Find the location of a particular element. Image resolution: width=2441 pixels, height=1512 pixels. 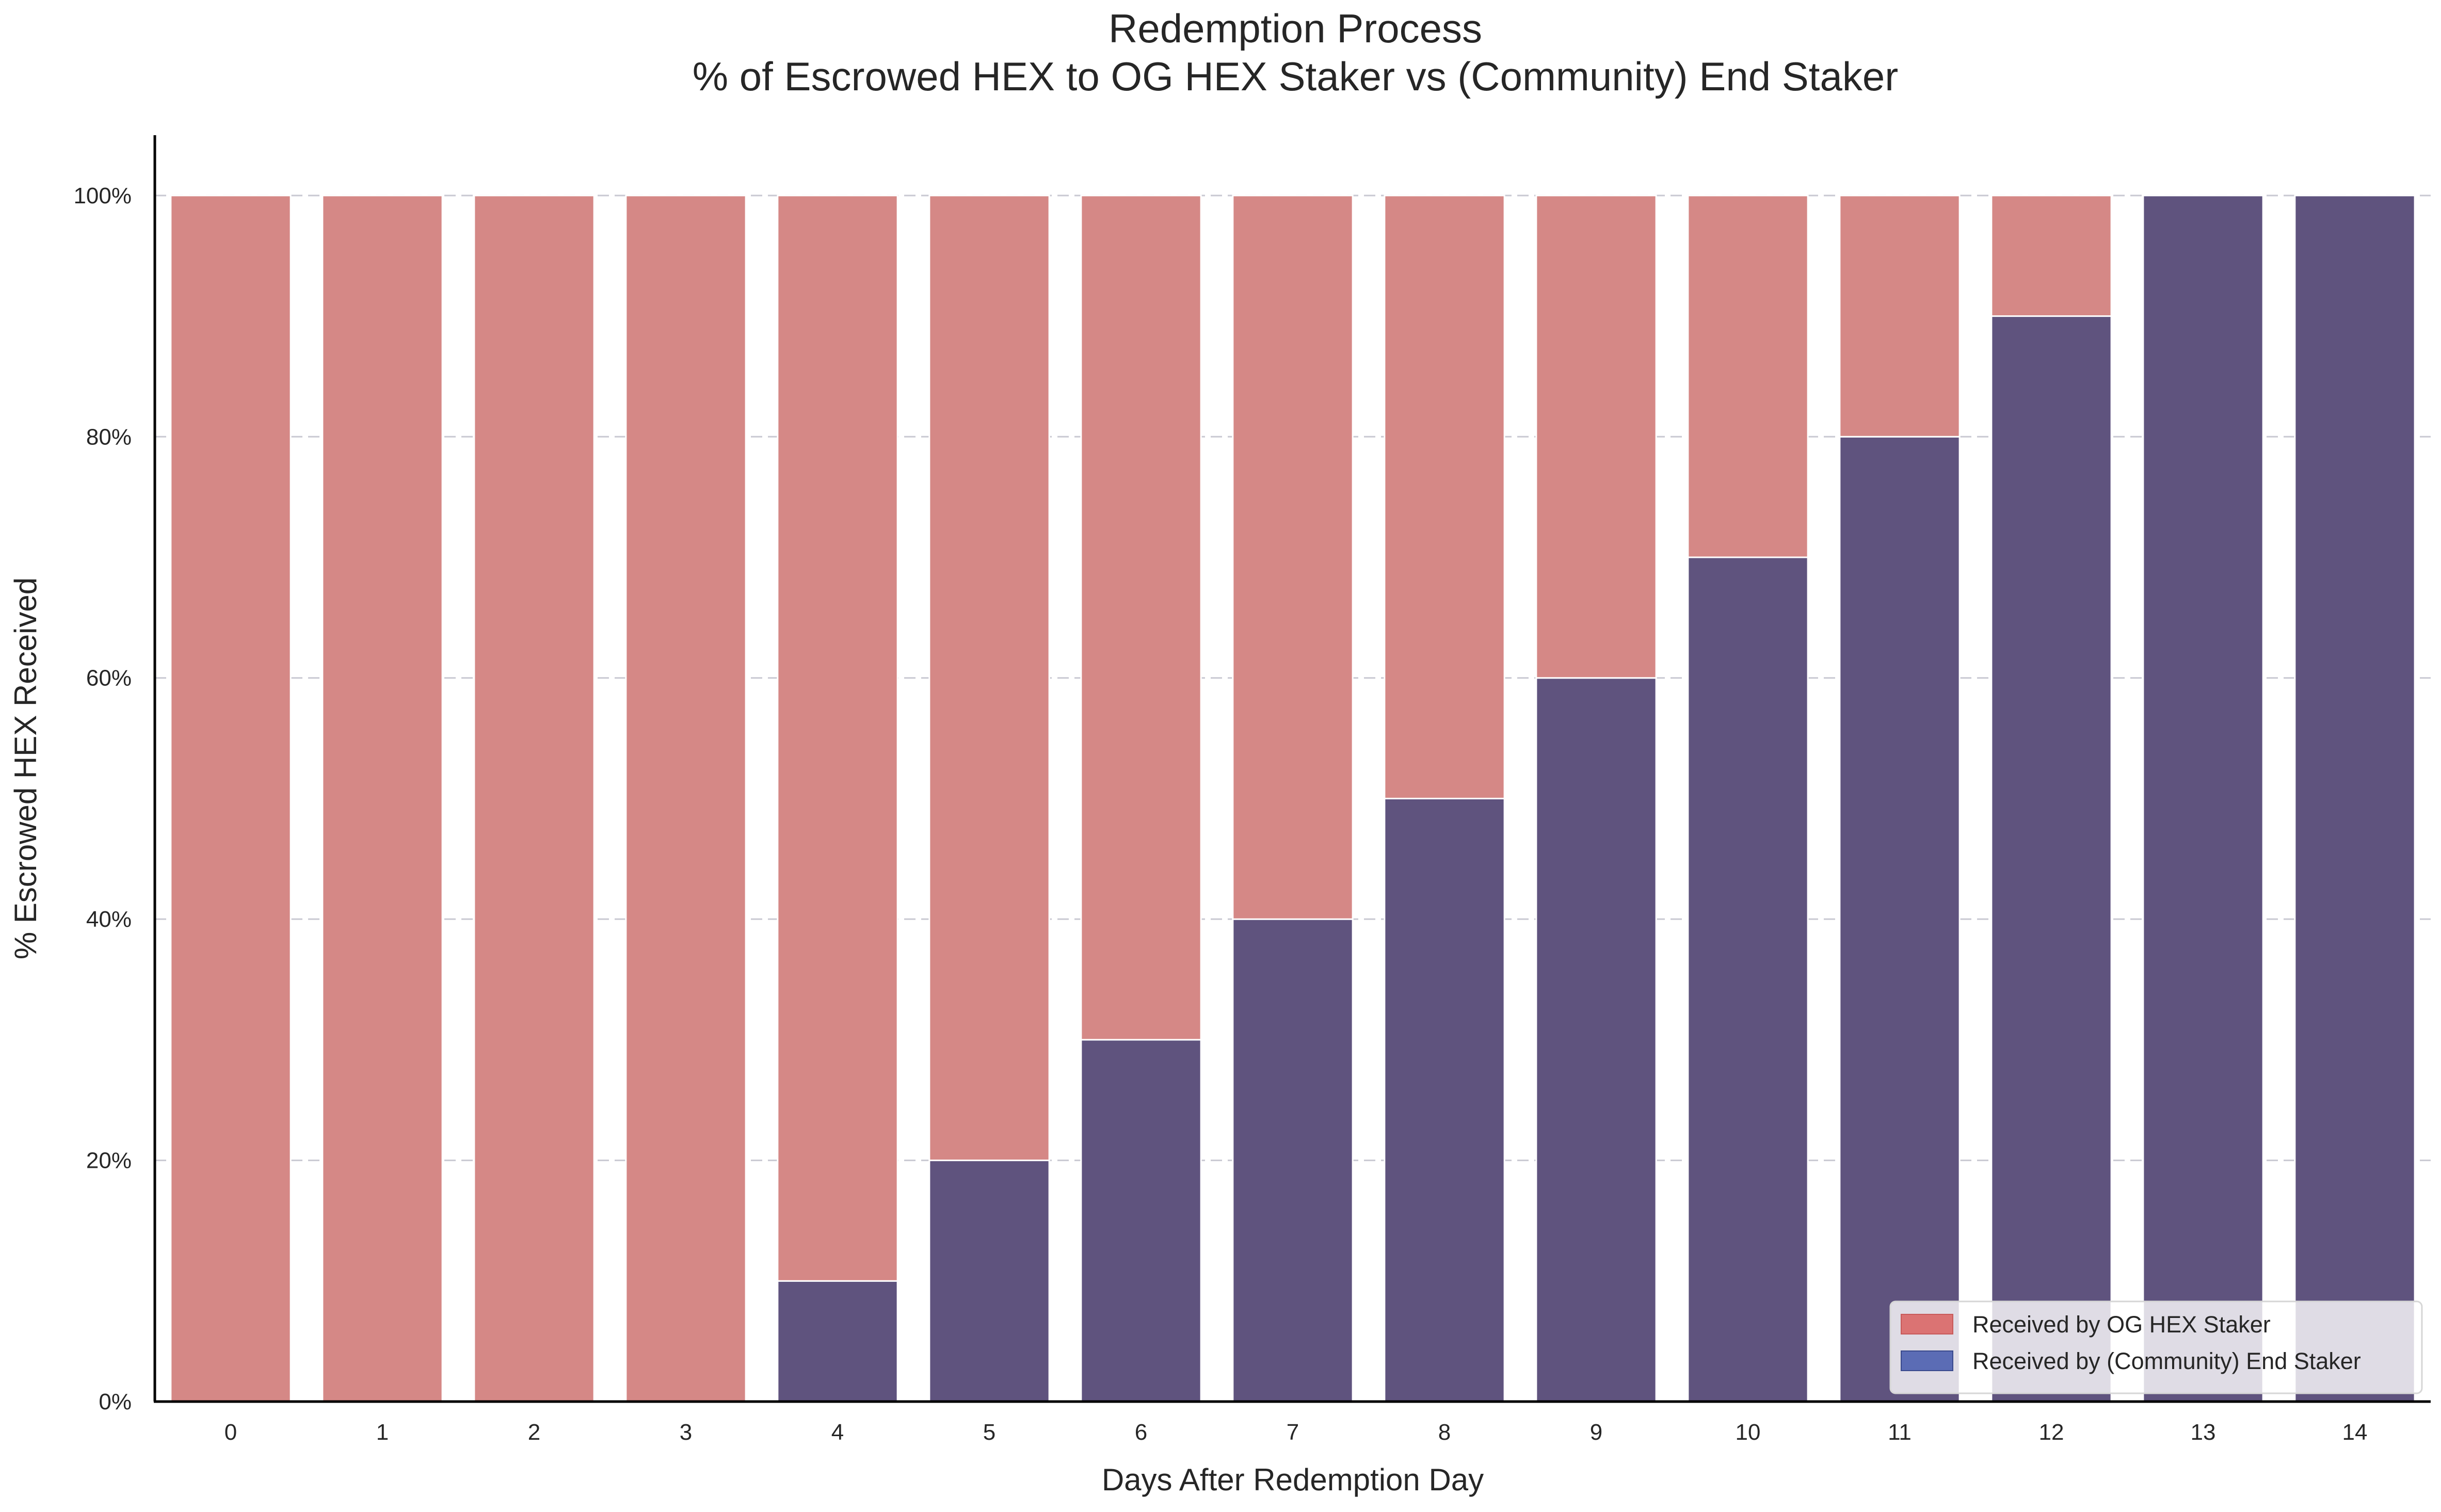

x-tick-label: 4 is located at coordinates (837, 1432).